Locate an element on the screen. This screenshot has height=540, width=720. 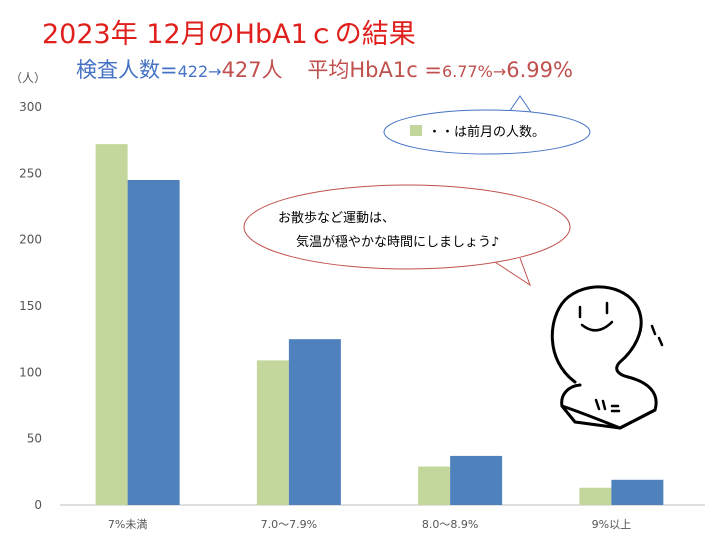
y-tick-label: 100 is located at coordinates (30, 372).